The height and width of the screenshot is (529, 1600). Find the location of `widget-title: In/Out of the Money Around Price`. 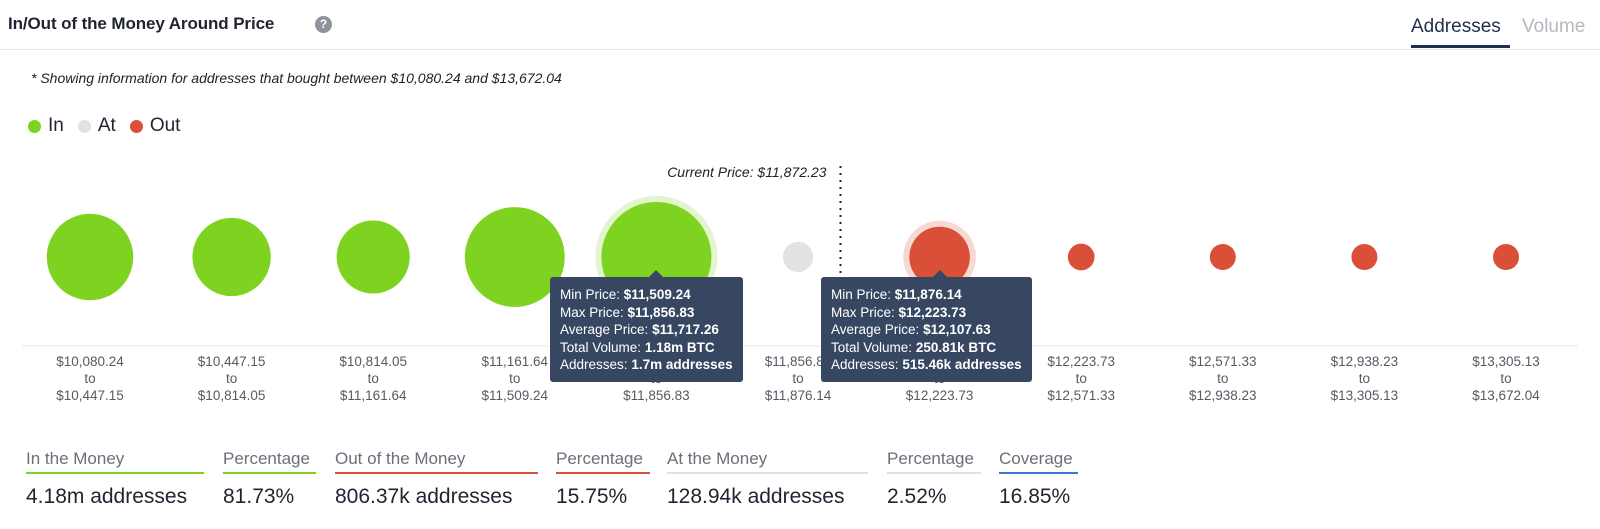

widget-title: In/Out of the Money Around Price is located at coordinates (141, 23).